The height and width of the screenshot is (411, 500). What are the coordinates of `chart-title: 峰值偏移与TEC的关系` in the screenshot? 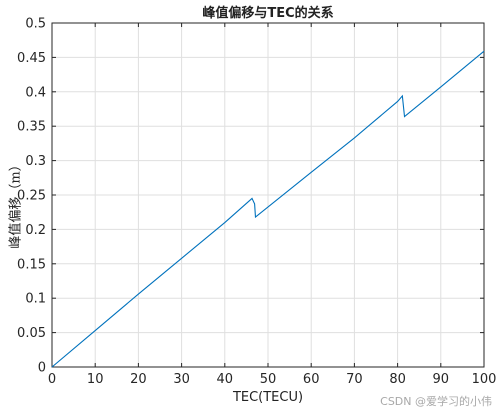 It's located at (268, 13).